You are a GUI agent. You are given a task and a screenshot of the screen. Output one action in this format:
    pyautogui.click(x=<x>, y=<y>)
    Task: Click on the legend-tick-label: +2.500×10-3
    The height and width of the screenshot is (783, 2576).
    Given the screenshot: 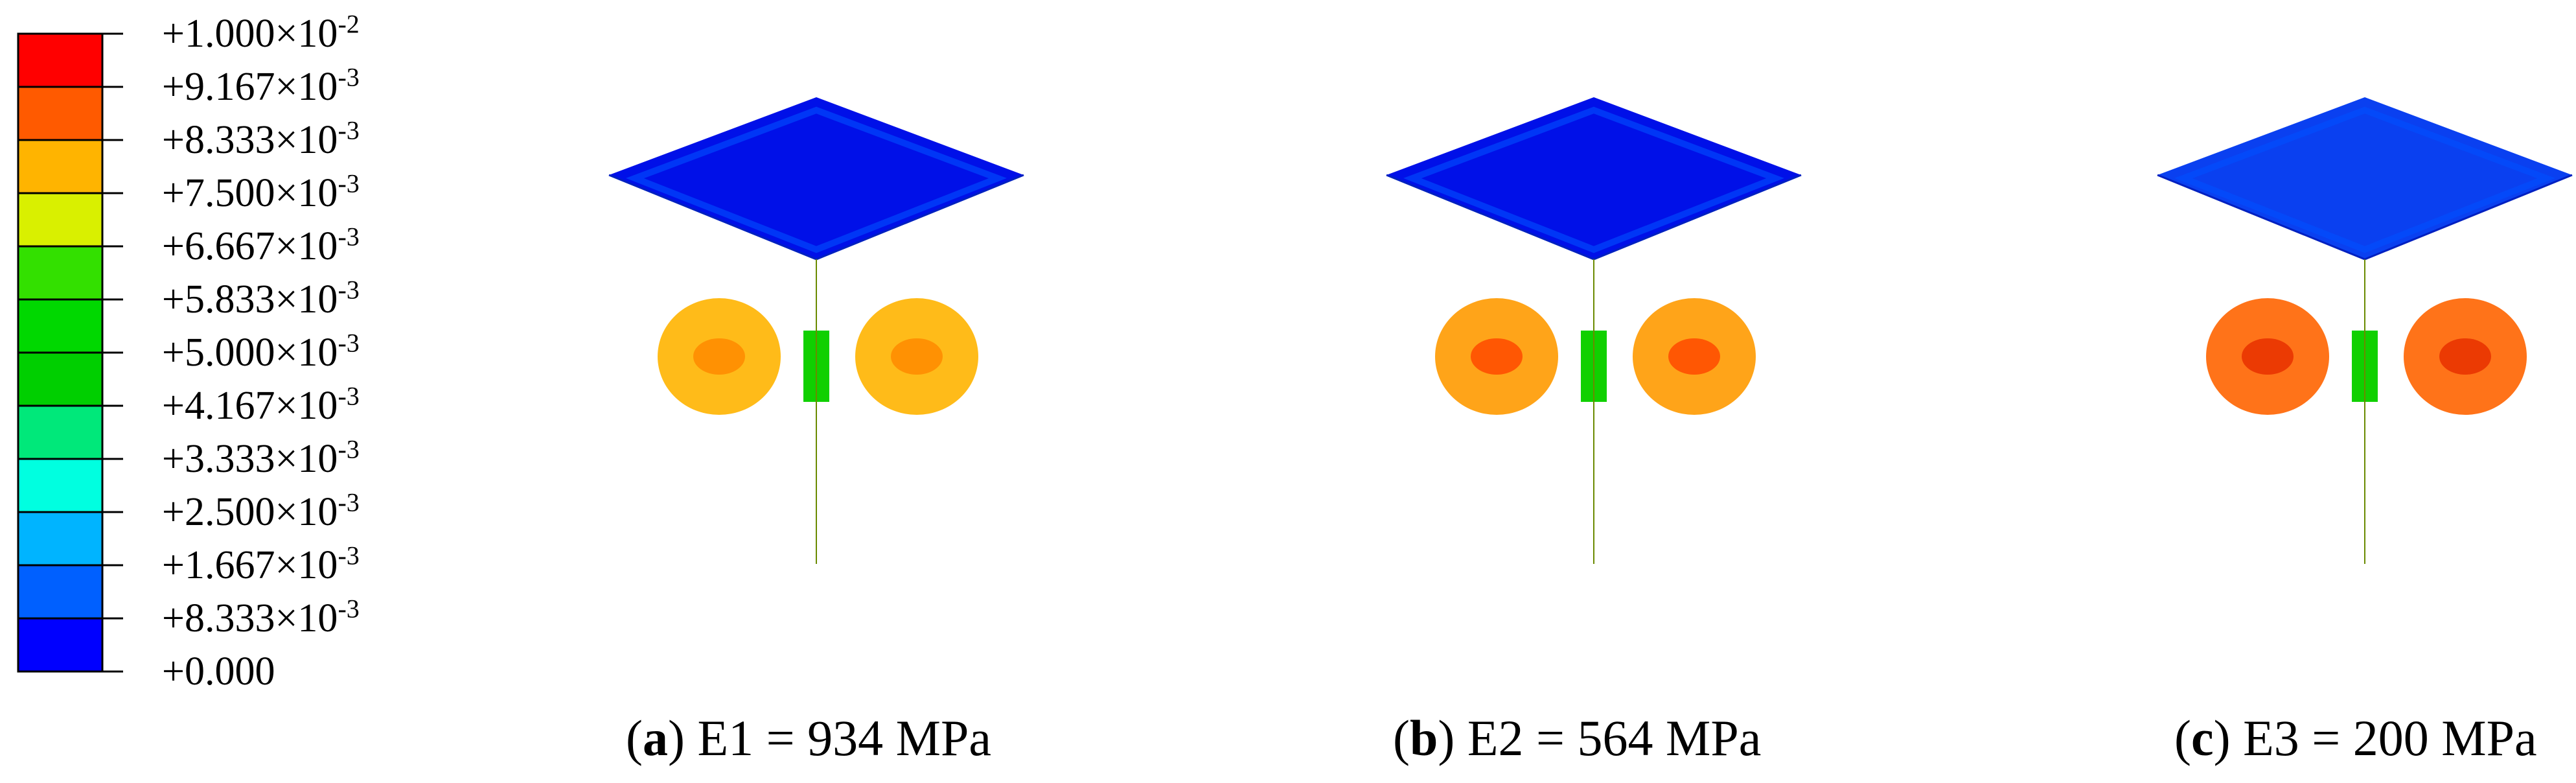 What is the action you would take?
    pyautogui.click(x=261, y=510)
    